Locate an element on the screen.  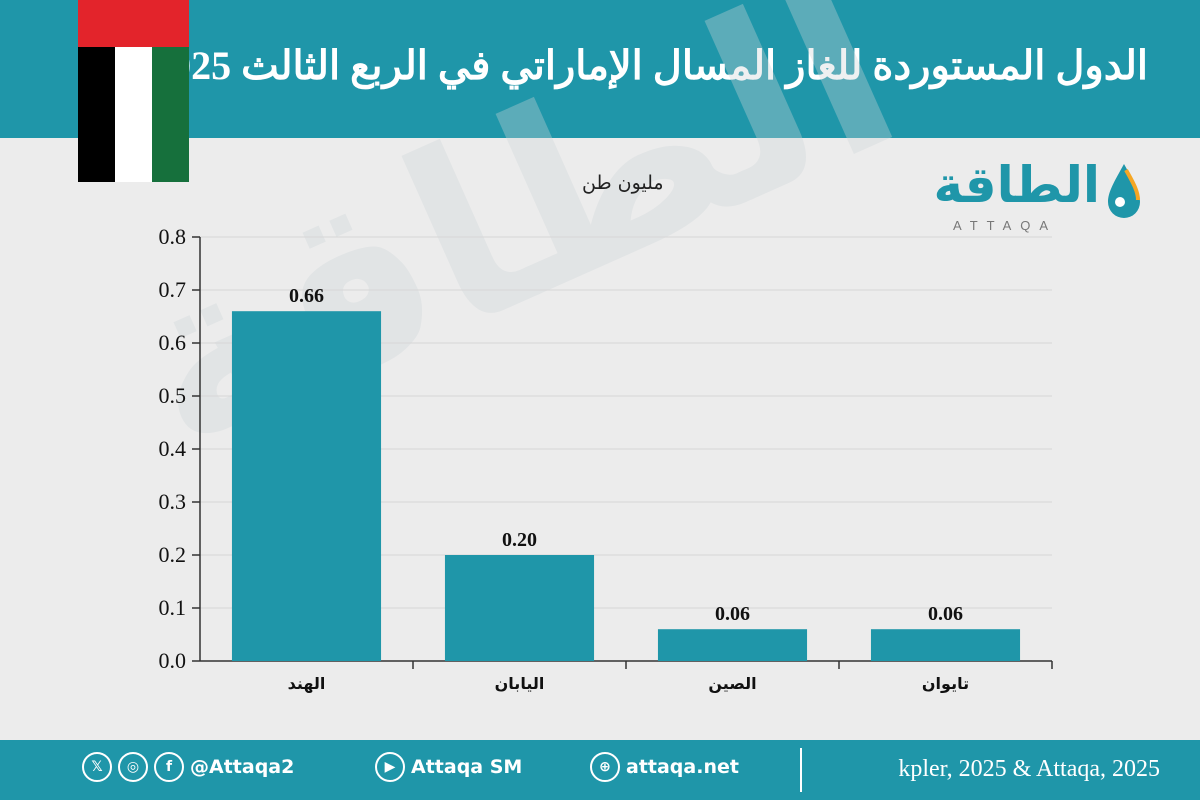
website-group: ⊕ attaqa.net is located at coordinates (664, 767).